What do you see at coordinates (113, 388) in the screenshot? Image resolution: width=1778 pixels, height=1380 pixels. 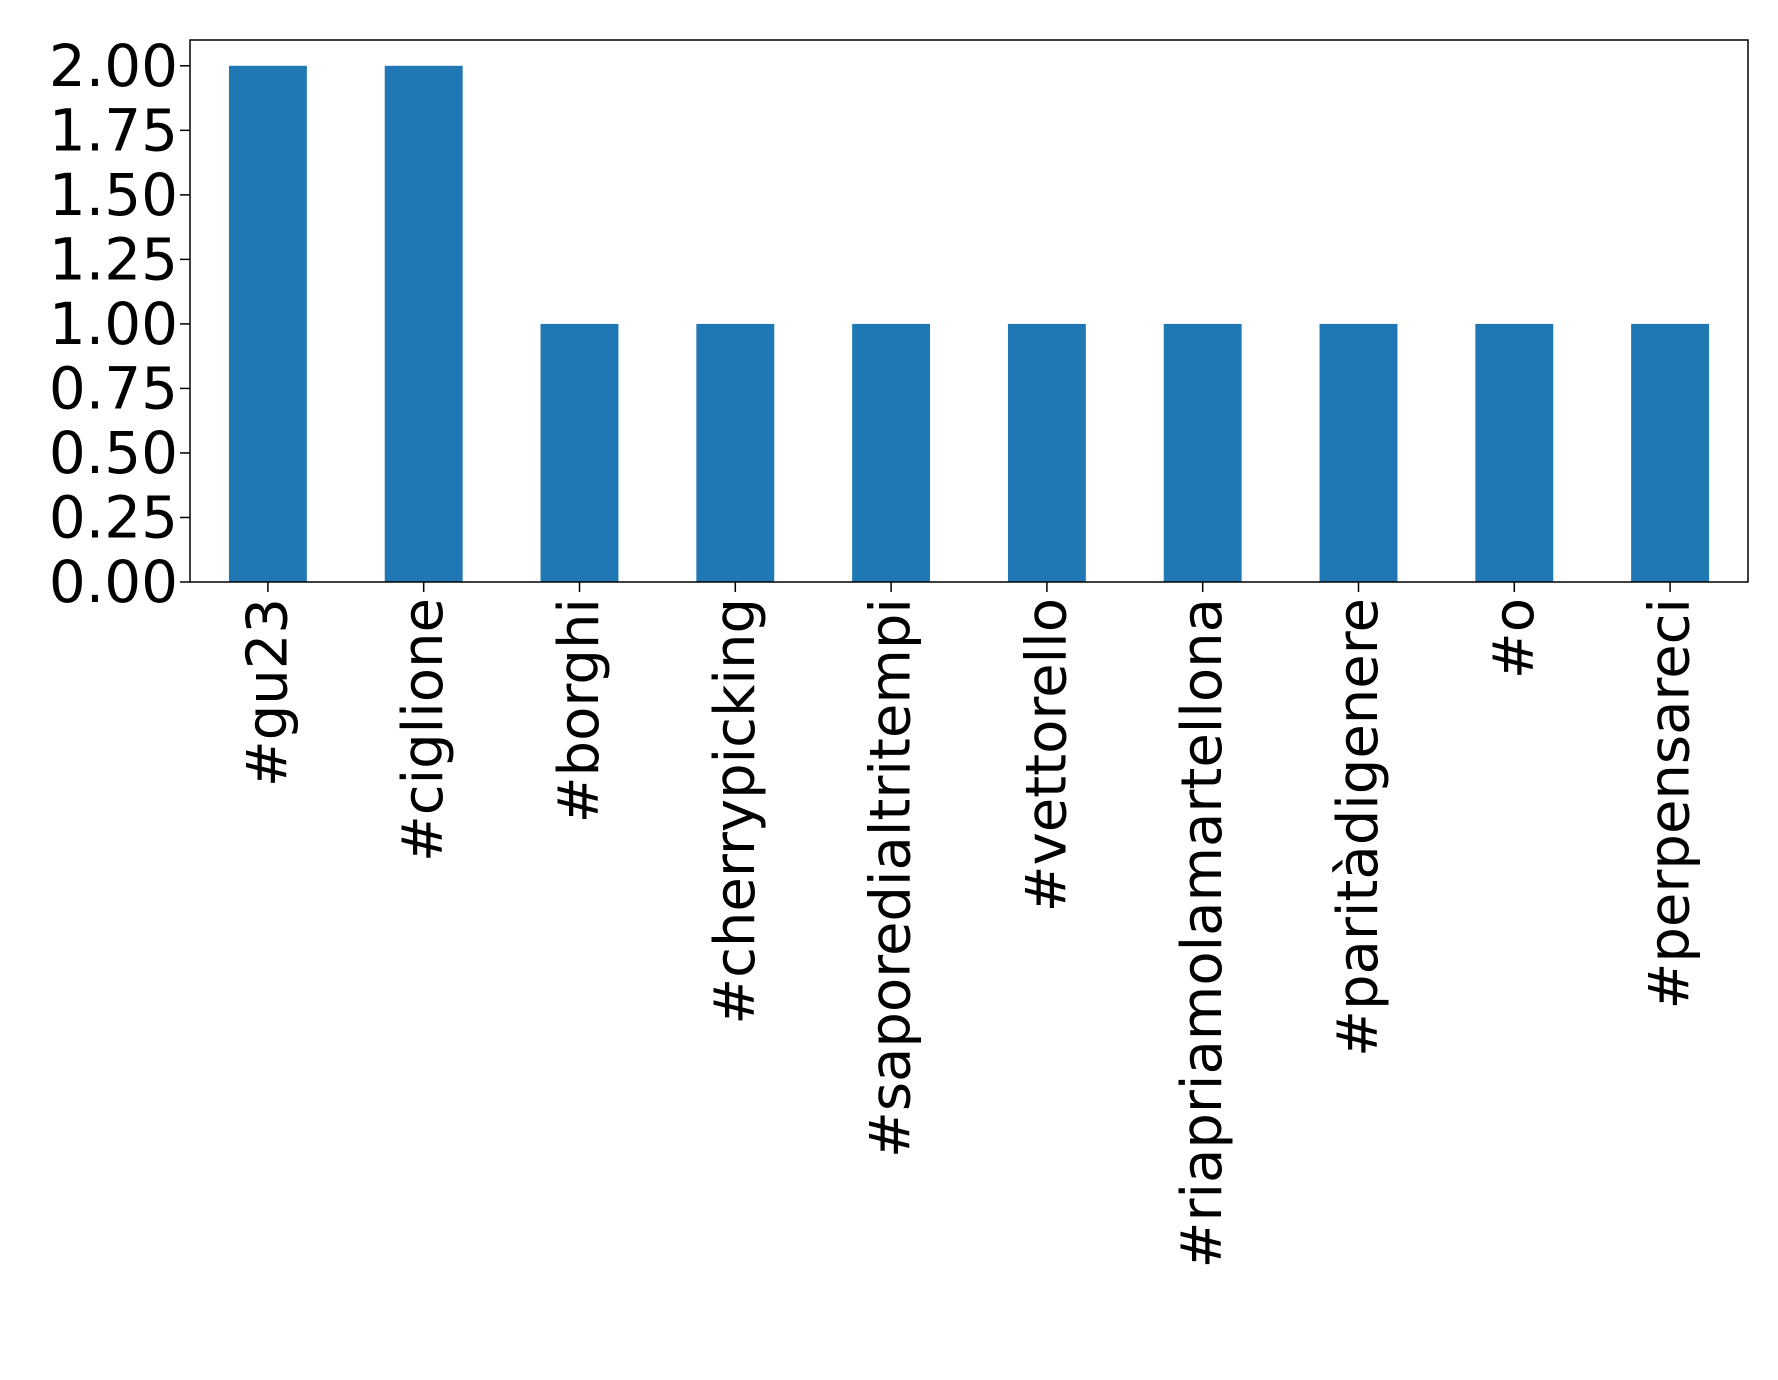 I see `y-tick-label-3: 0.75` at bounding box center [113, 388].